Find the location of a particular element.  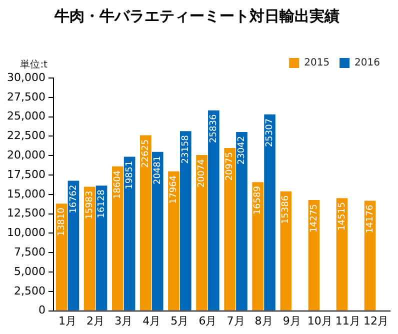

y-tick-label: 0 is located at coordinates (42, 310).